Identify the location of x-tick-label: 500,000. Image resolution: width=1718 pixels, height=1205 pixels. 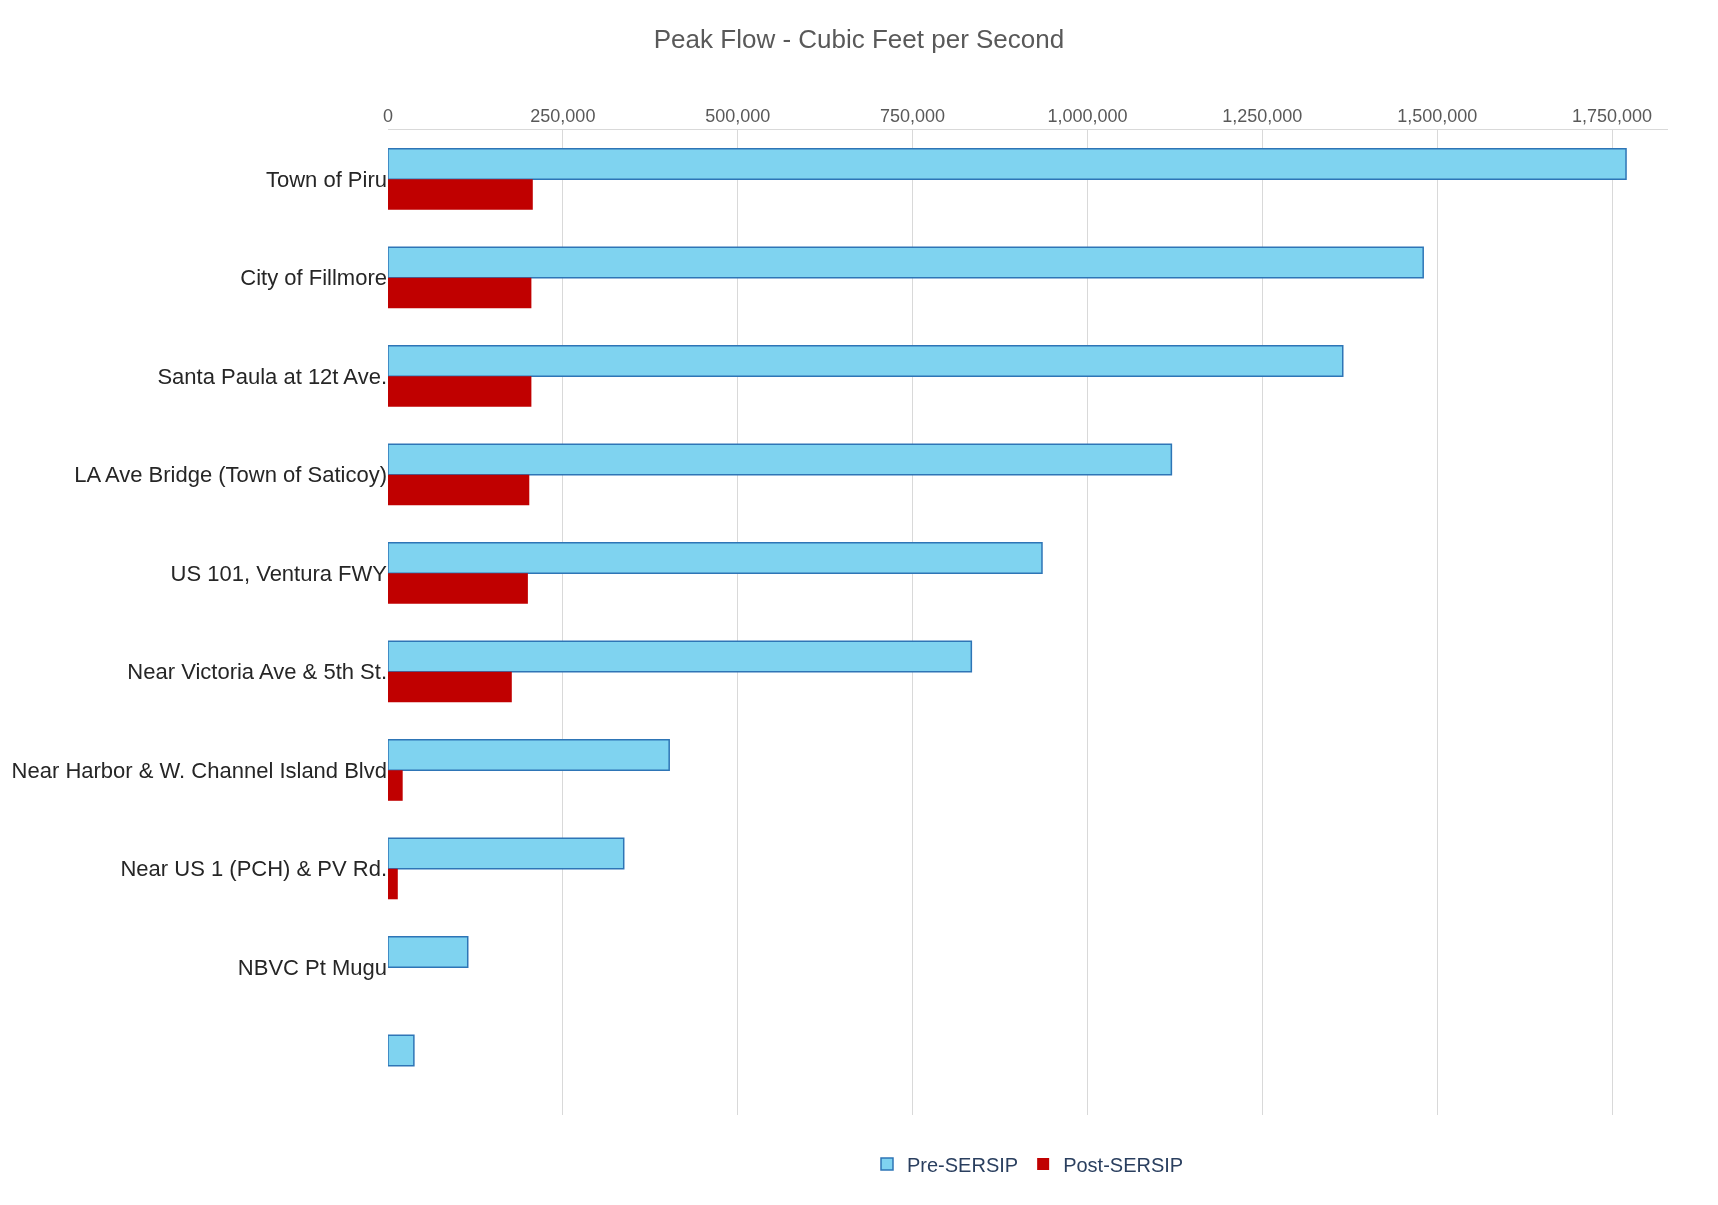
(738, 115).